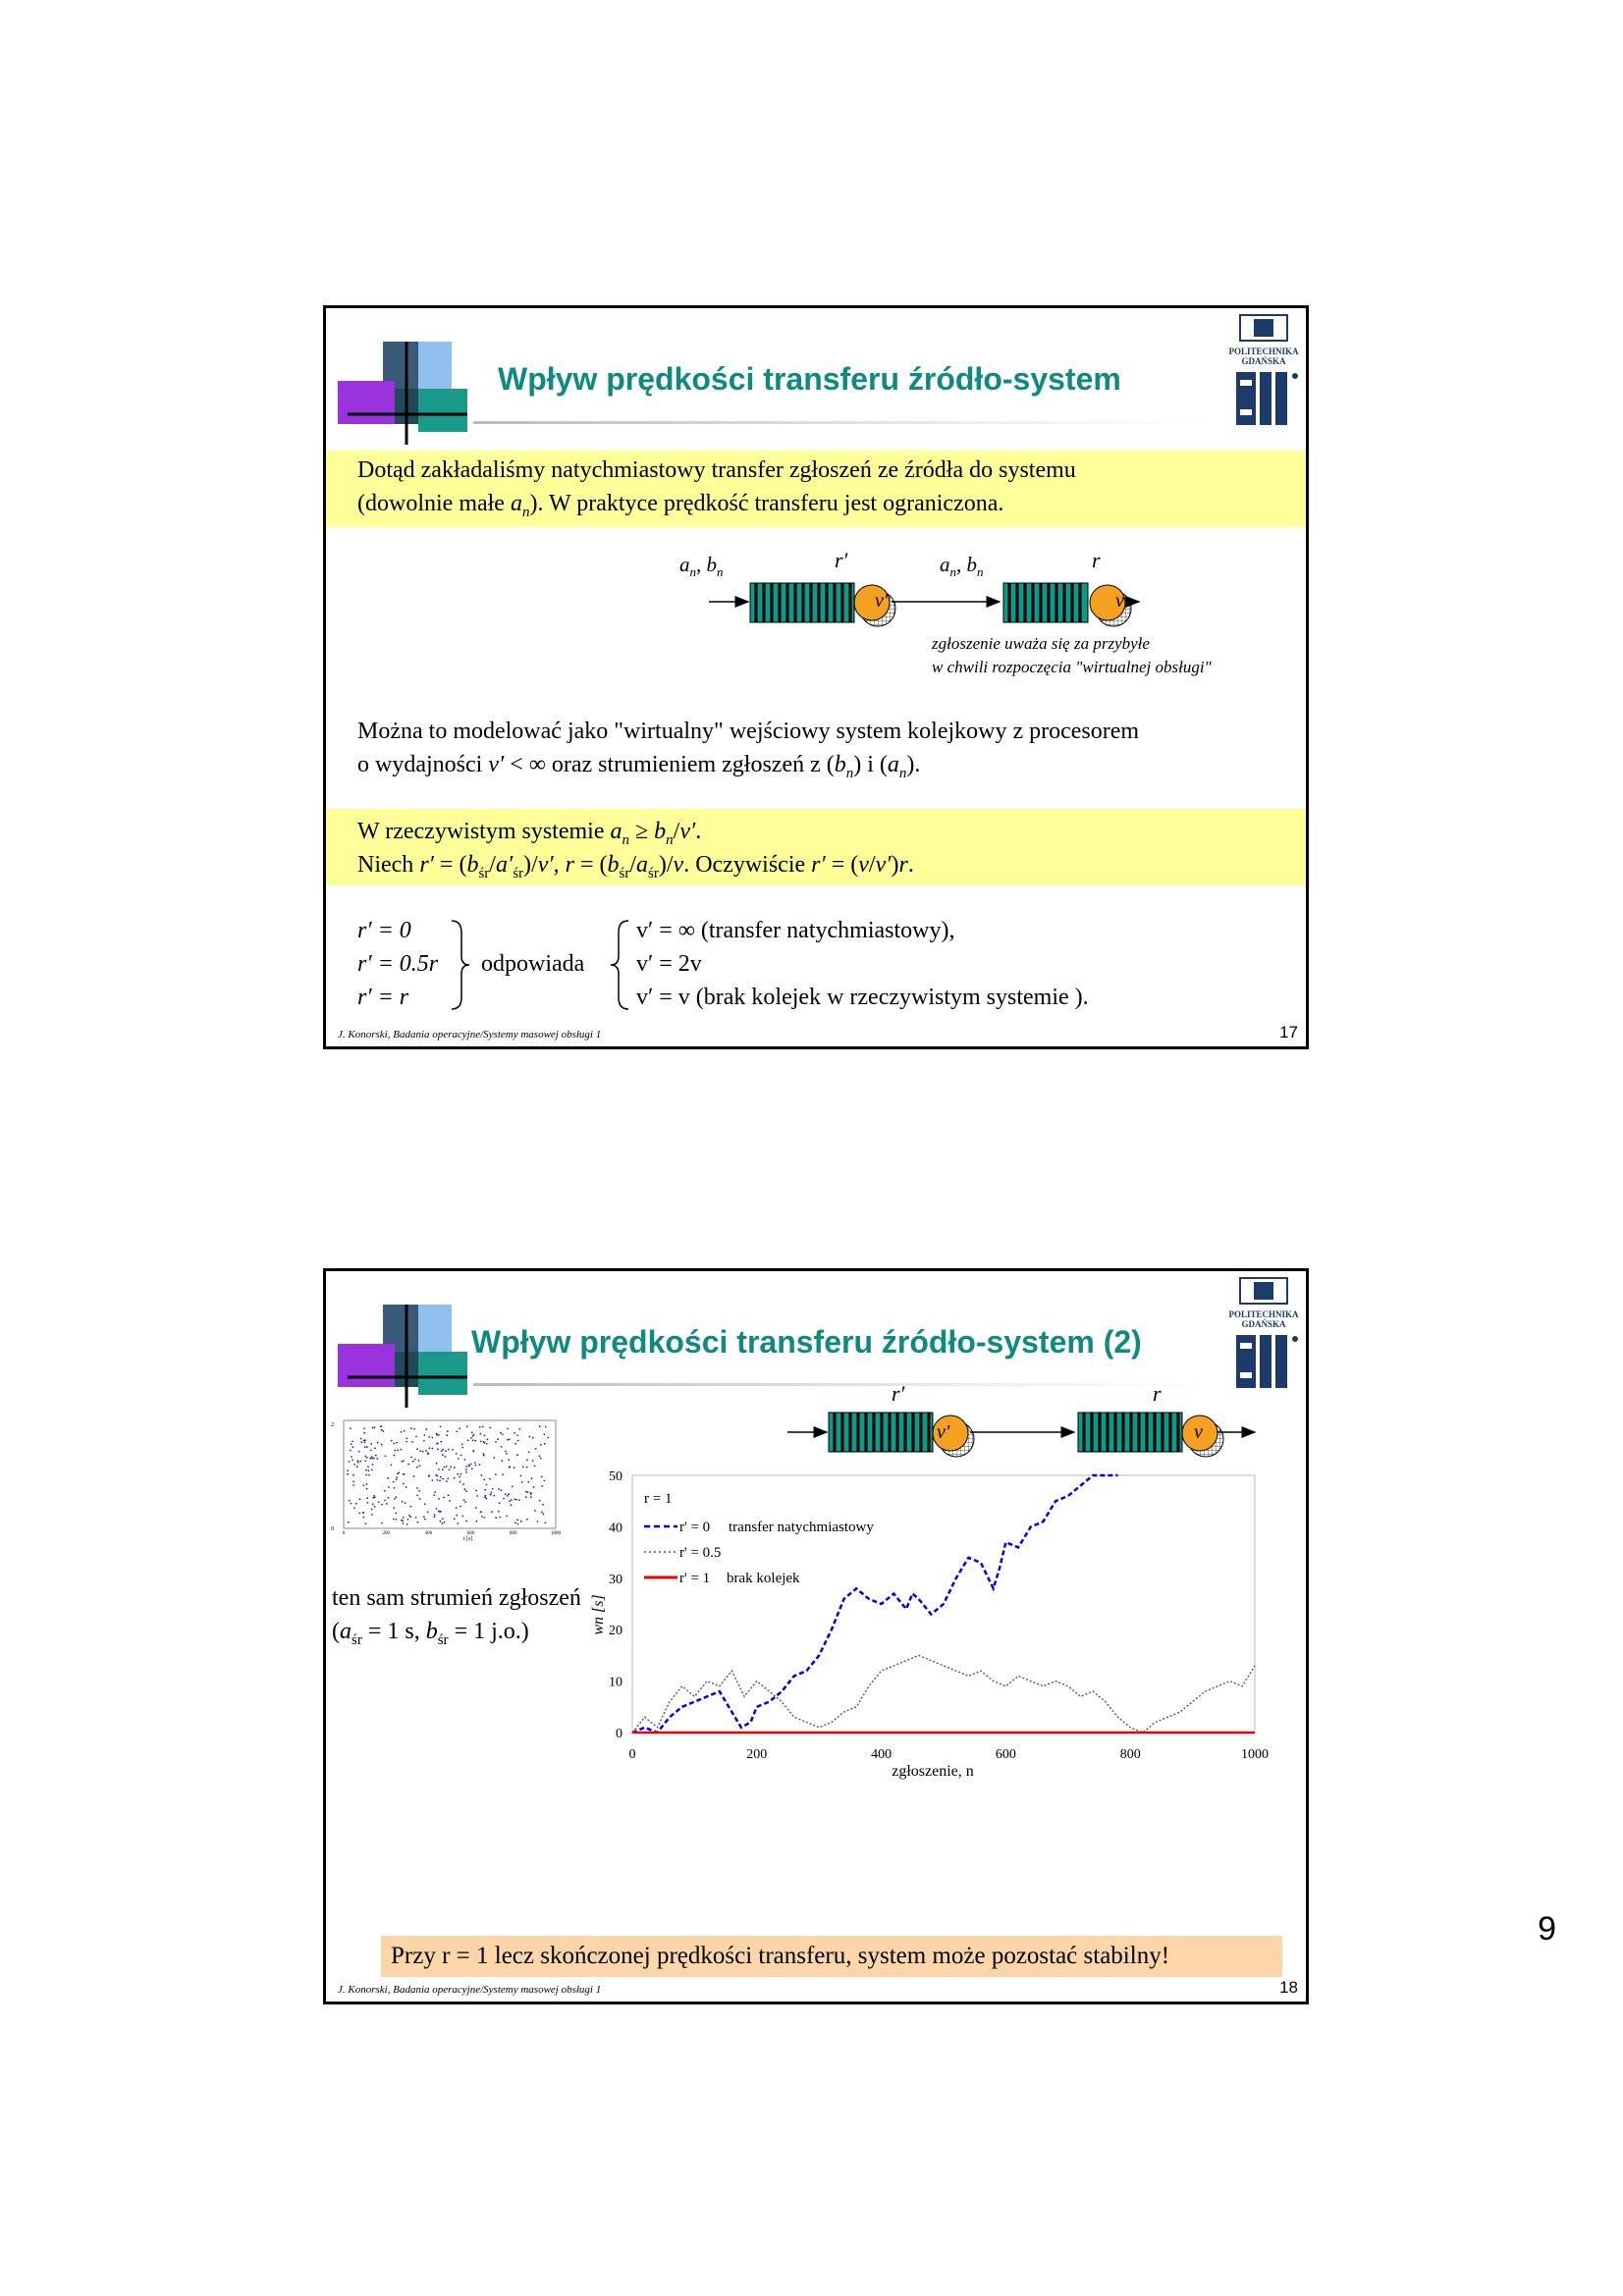 The height and width of the screenshot is (2296, 1623). What do you see at coordinates (1547, 1929) in the screenshot?
I see `page-number: 9` at bounding box center [1547, 1929].